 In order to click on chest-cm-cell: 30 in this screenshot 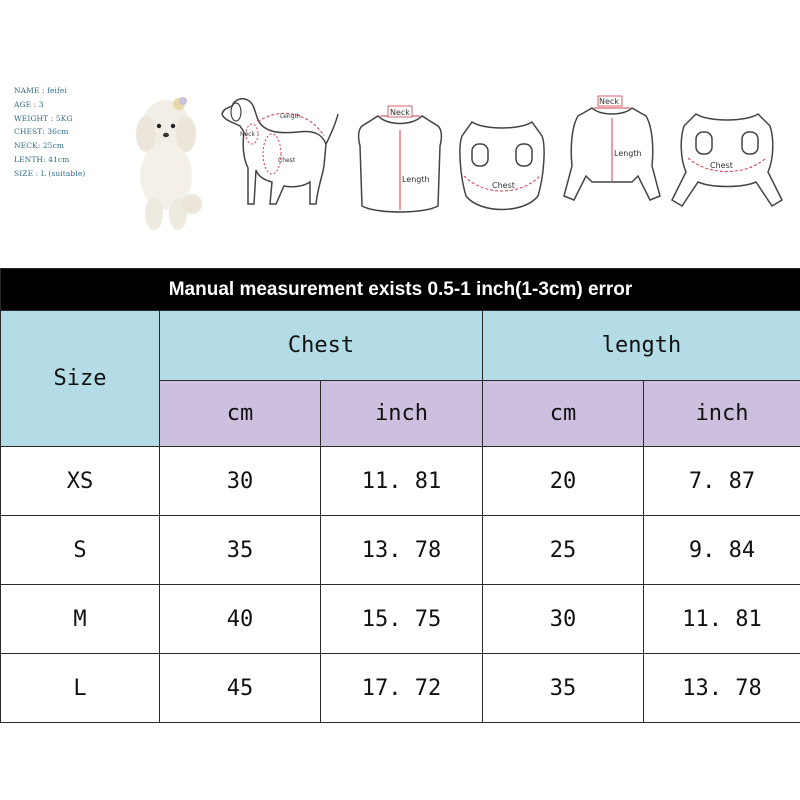, I will do `click(240, 481)`.